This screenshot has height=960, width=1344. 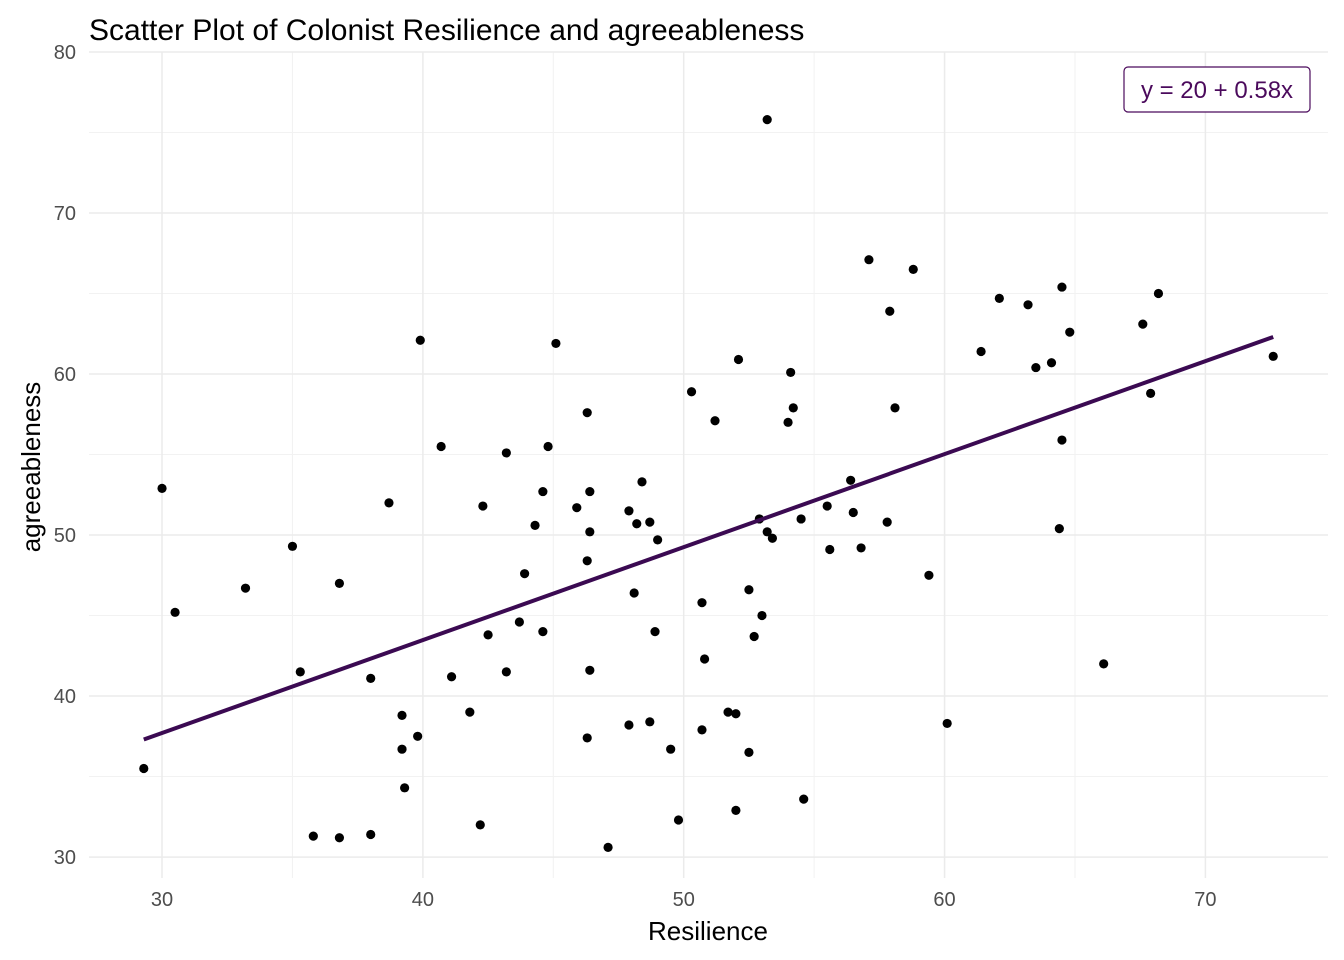 What do you see at coordinates (684, 900) in the screenshot?
I see `x-axis-ticks: 30 40 50 60 70` at bounding box center [684, 900].